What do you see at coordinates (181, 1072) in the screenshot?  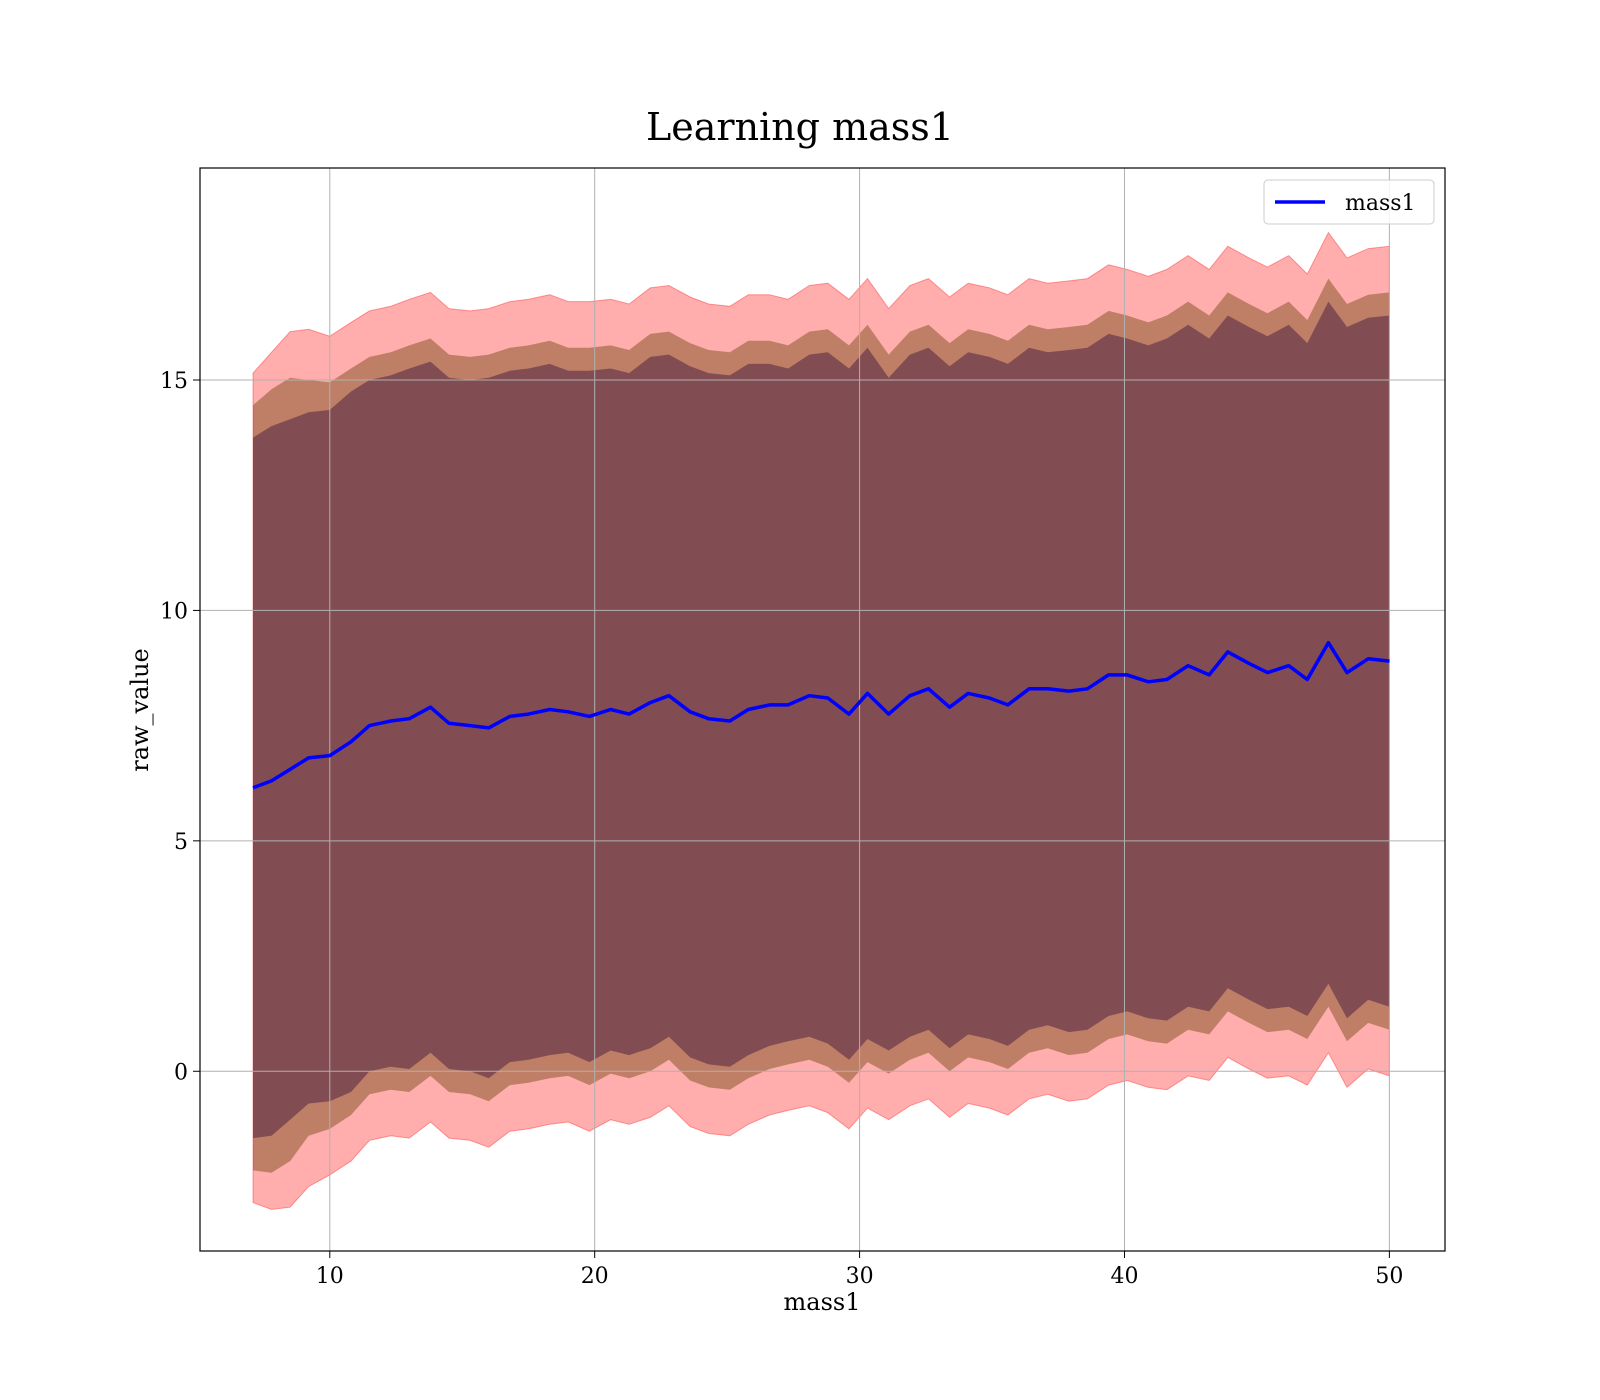 I see `y-tick-label: 0` at bounding box center [181, 1072].